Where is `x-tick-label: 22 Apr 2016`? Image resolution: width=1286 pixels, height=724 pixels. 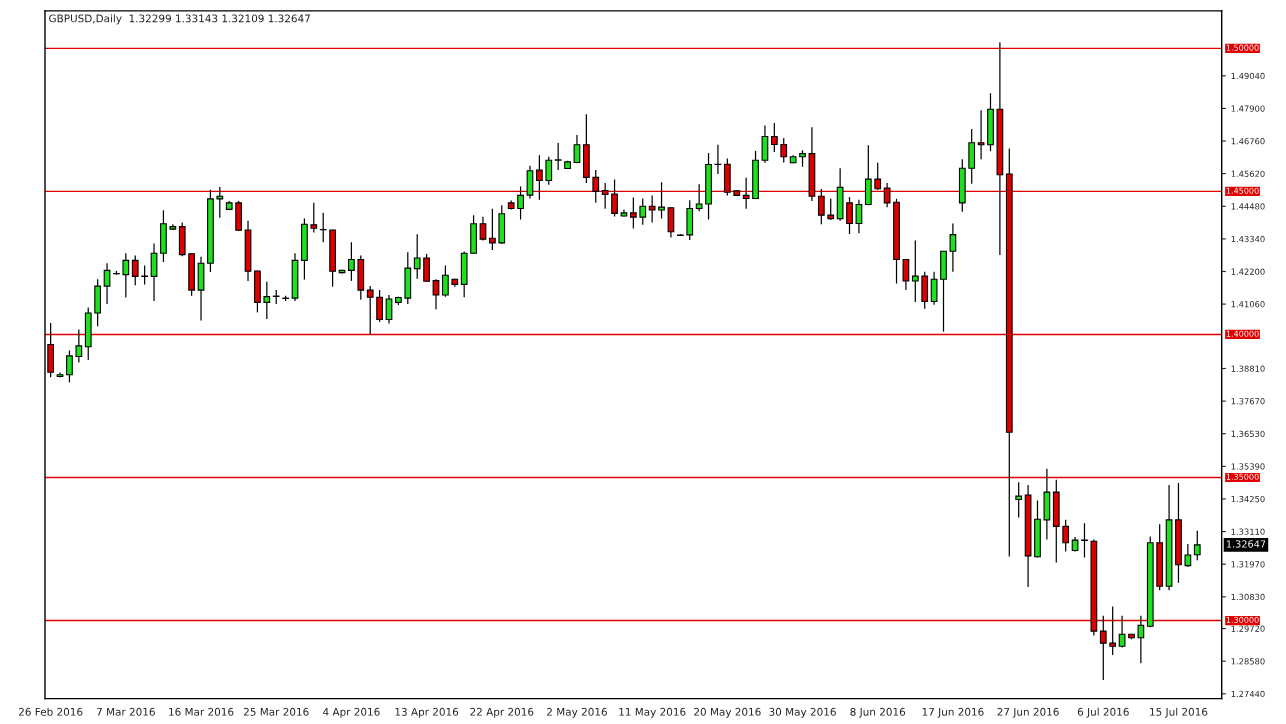
x-tick-label: 22 Apr 2016 is located at coordinates (502, 712).